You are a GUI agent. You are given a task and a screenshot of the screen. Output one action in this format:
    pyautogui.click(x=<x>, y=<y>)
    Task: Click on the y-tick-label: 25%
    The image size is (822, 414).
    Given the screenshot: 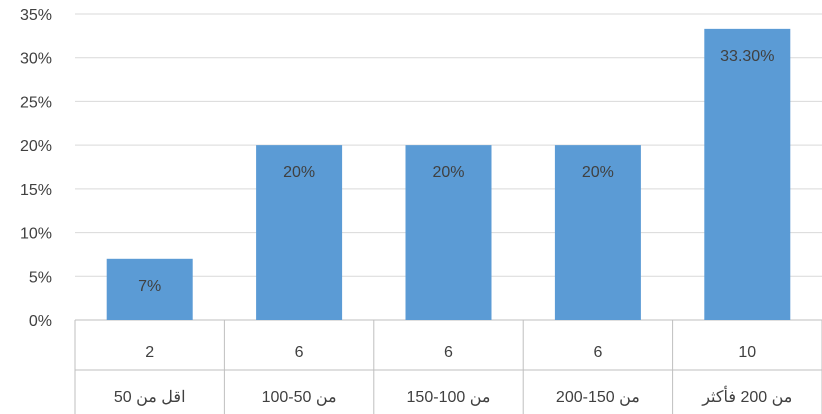 What is the action you would take?
    pyautogui.click(x=36, y=102)
    